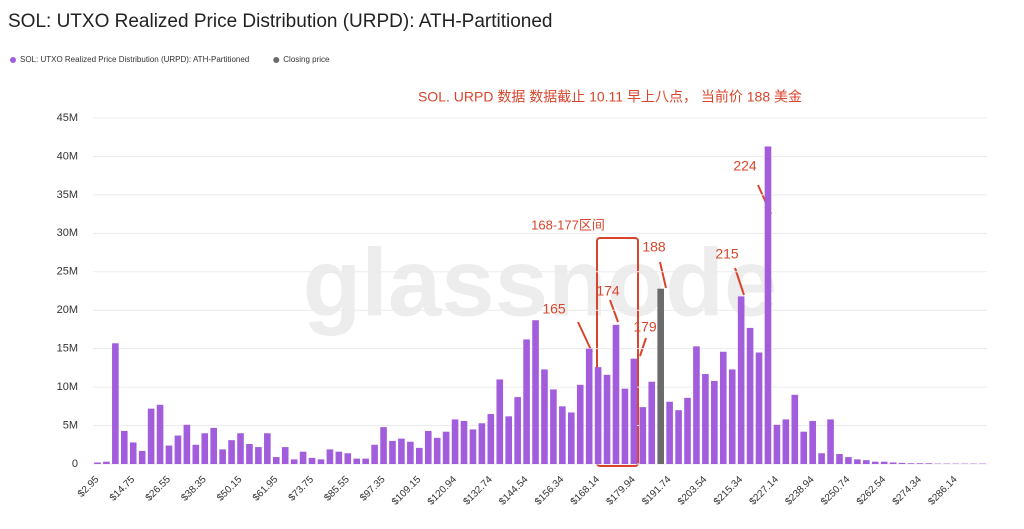  Describe the element at coordinates (943, 491) in the screenshot. I see `x-tick-label: $286.14` at that location.